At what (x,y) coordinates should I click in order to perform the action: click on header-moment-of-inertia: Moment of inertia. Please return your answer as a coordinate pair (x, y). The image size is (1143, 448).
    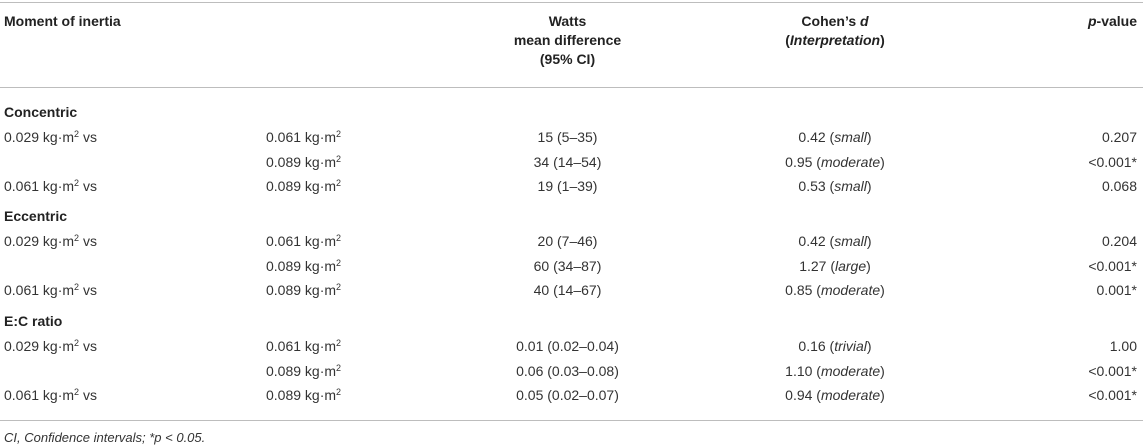
    Looking at the image, I should click on (62, 21).